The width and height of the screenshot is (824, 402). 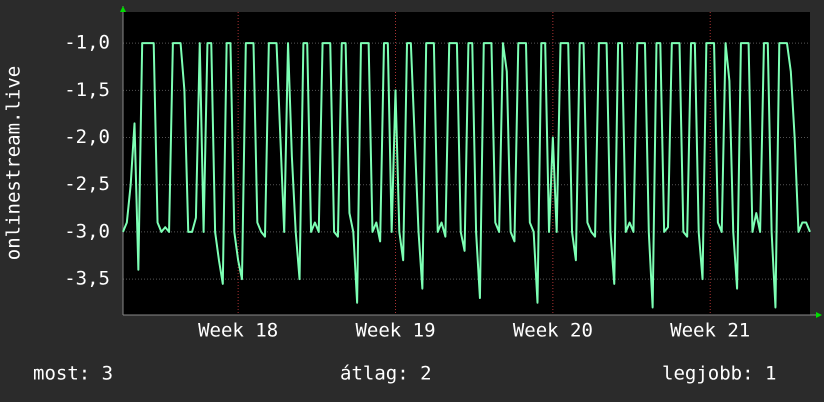 I want to click on y-tick-label: -3,5, so click(x=87, y=279).